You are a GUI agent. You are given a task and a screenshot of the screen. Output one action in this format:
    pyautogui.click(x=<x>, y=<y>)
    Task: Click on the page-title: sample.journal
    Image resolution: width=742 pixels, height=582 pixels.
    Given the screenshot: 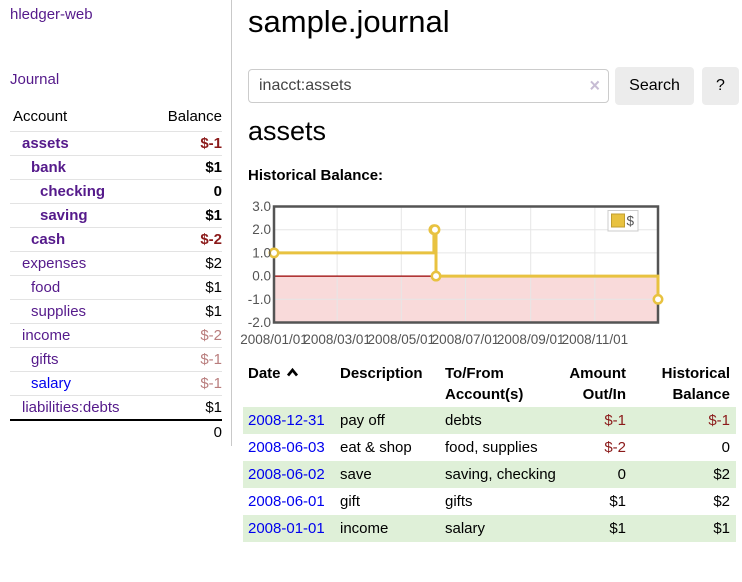 What is the action you would take?
    pyautogui.click(x=349, y=21)
    